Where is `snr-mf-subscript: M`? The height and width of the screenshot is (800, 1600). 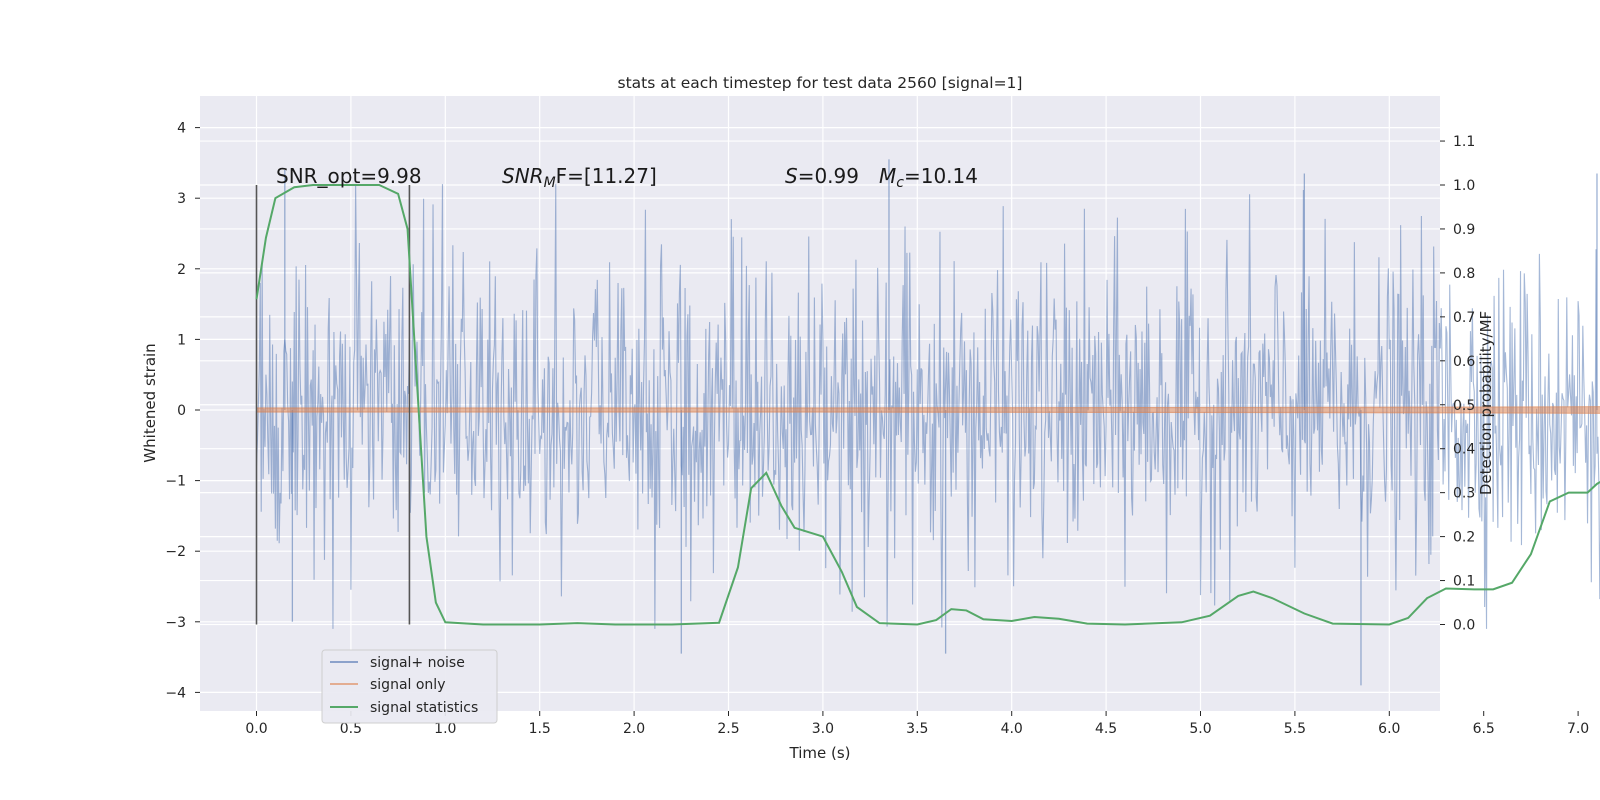
snr-mf-subscript: M is located at coordinates (550, 183).